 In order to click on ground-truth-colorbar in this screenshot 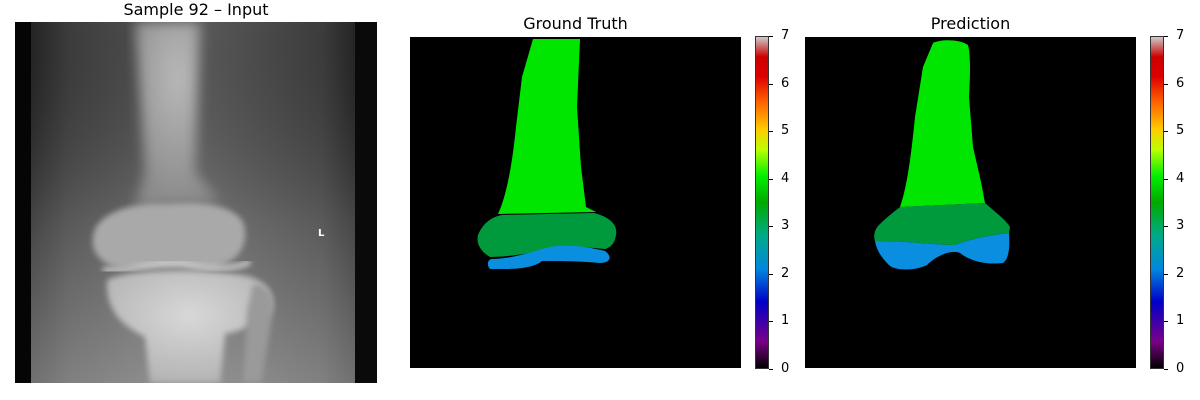, I will do `click(762, 202)`.